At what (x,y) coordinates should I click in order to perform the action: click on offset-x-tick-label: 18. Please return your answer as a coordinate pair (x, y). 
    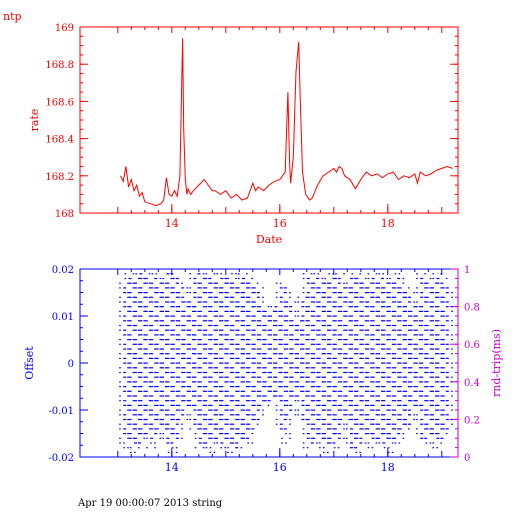
    Looking at the image, I should click on (388, 467).